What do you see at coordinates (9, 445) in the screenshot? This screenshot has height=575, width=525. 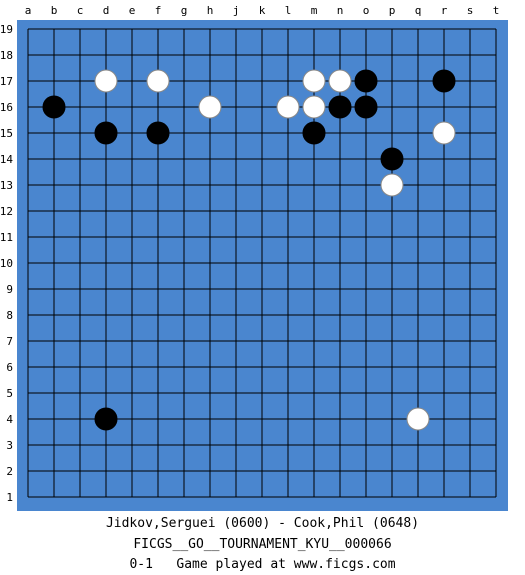 I see `row-label-3: 3` at bounding box center [9, 445].